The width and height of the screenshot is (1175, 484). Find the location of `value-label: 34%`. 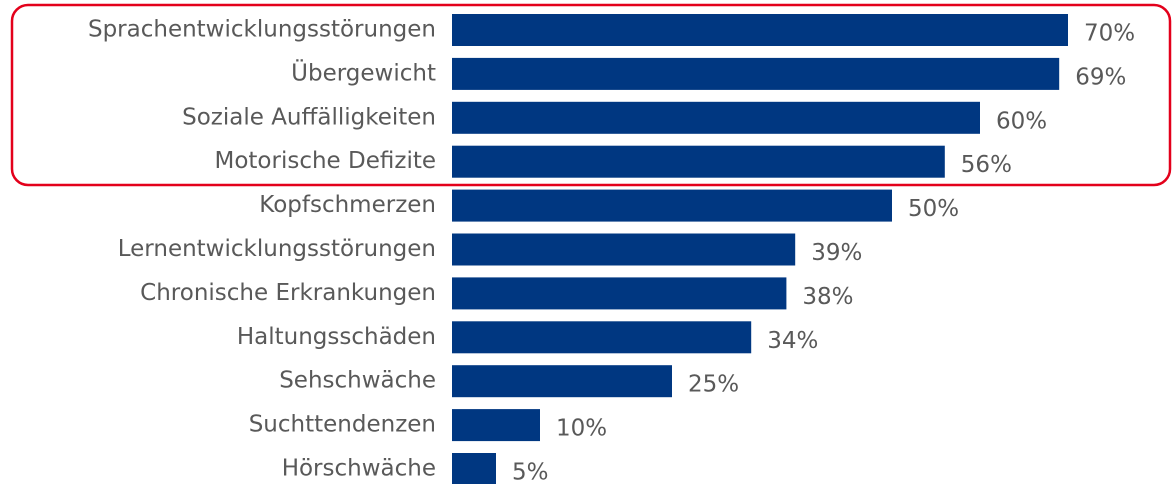

value-label: 34% is located at coordinates (792, 341).